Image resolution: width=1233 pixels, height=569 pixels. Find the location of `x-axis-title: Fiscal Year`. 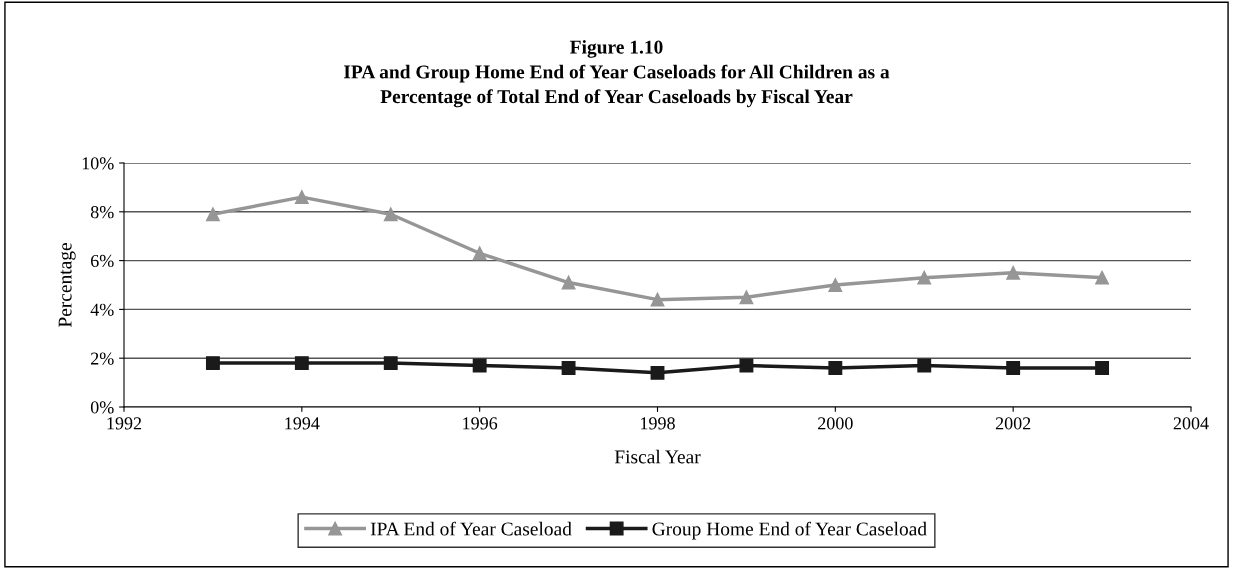

x-axis-title: Fiscal Year is located at coordinates (657, 456).